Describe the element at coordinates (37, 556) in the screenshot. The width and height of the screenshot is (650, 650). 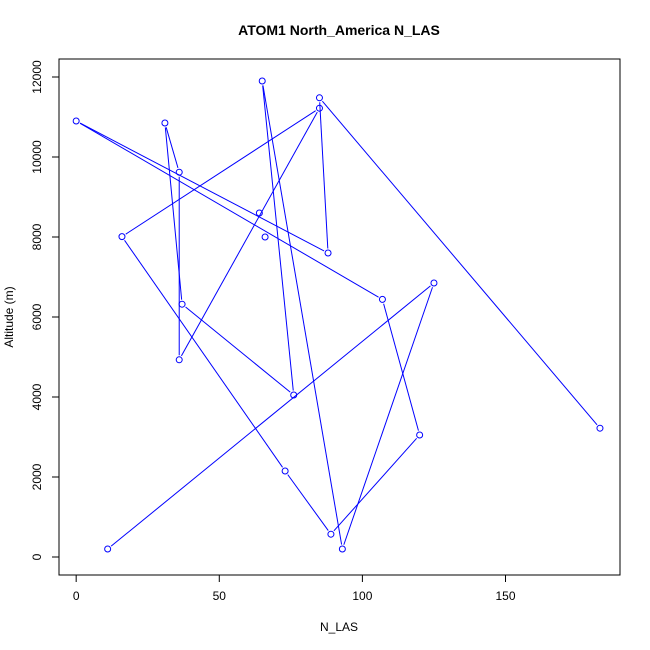
I see `y-tick-label: 0` at that location.